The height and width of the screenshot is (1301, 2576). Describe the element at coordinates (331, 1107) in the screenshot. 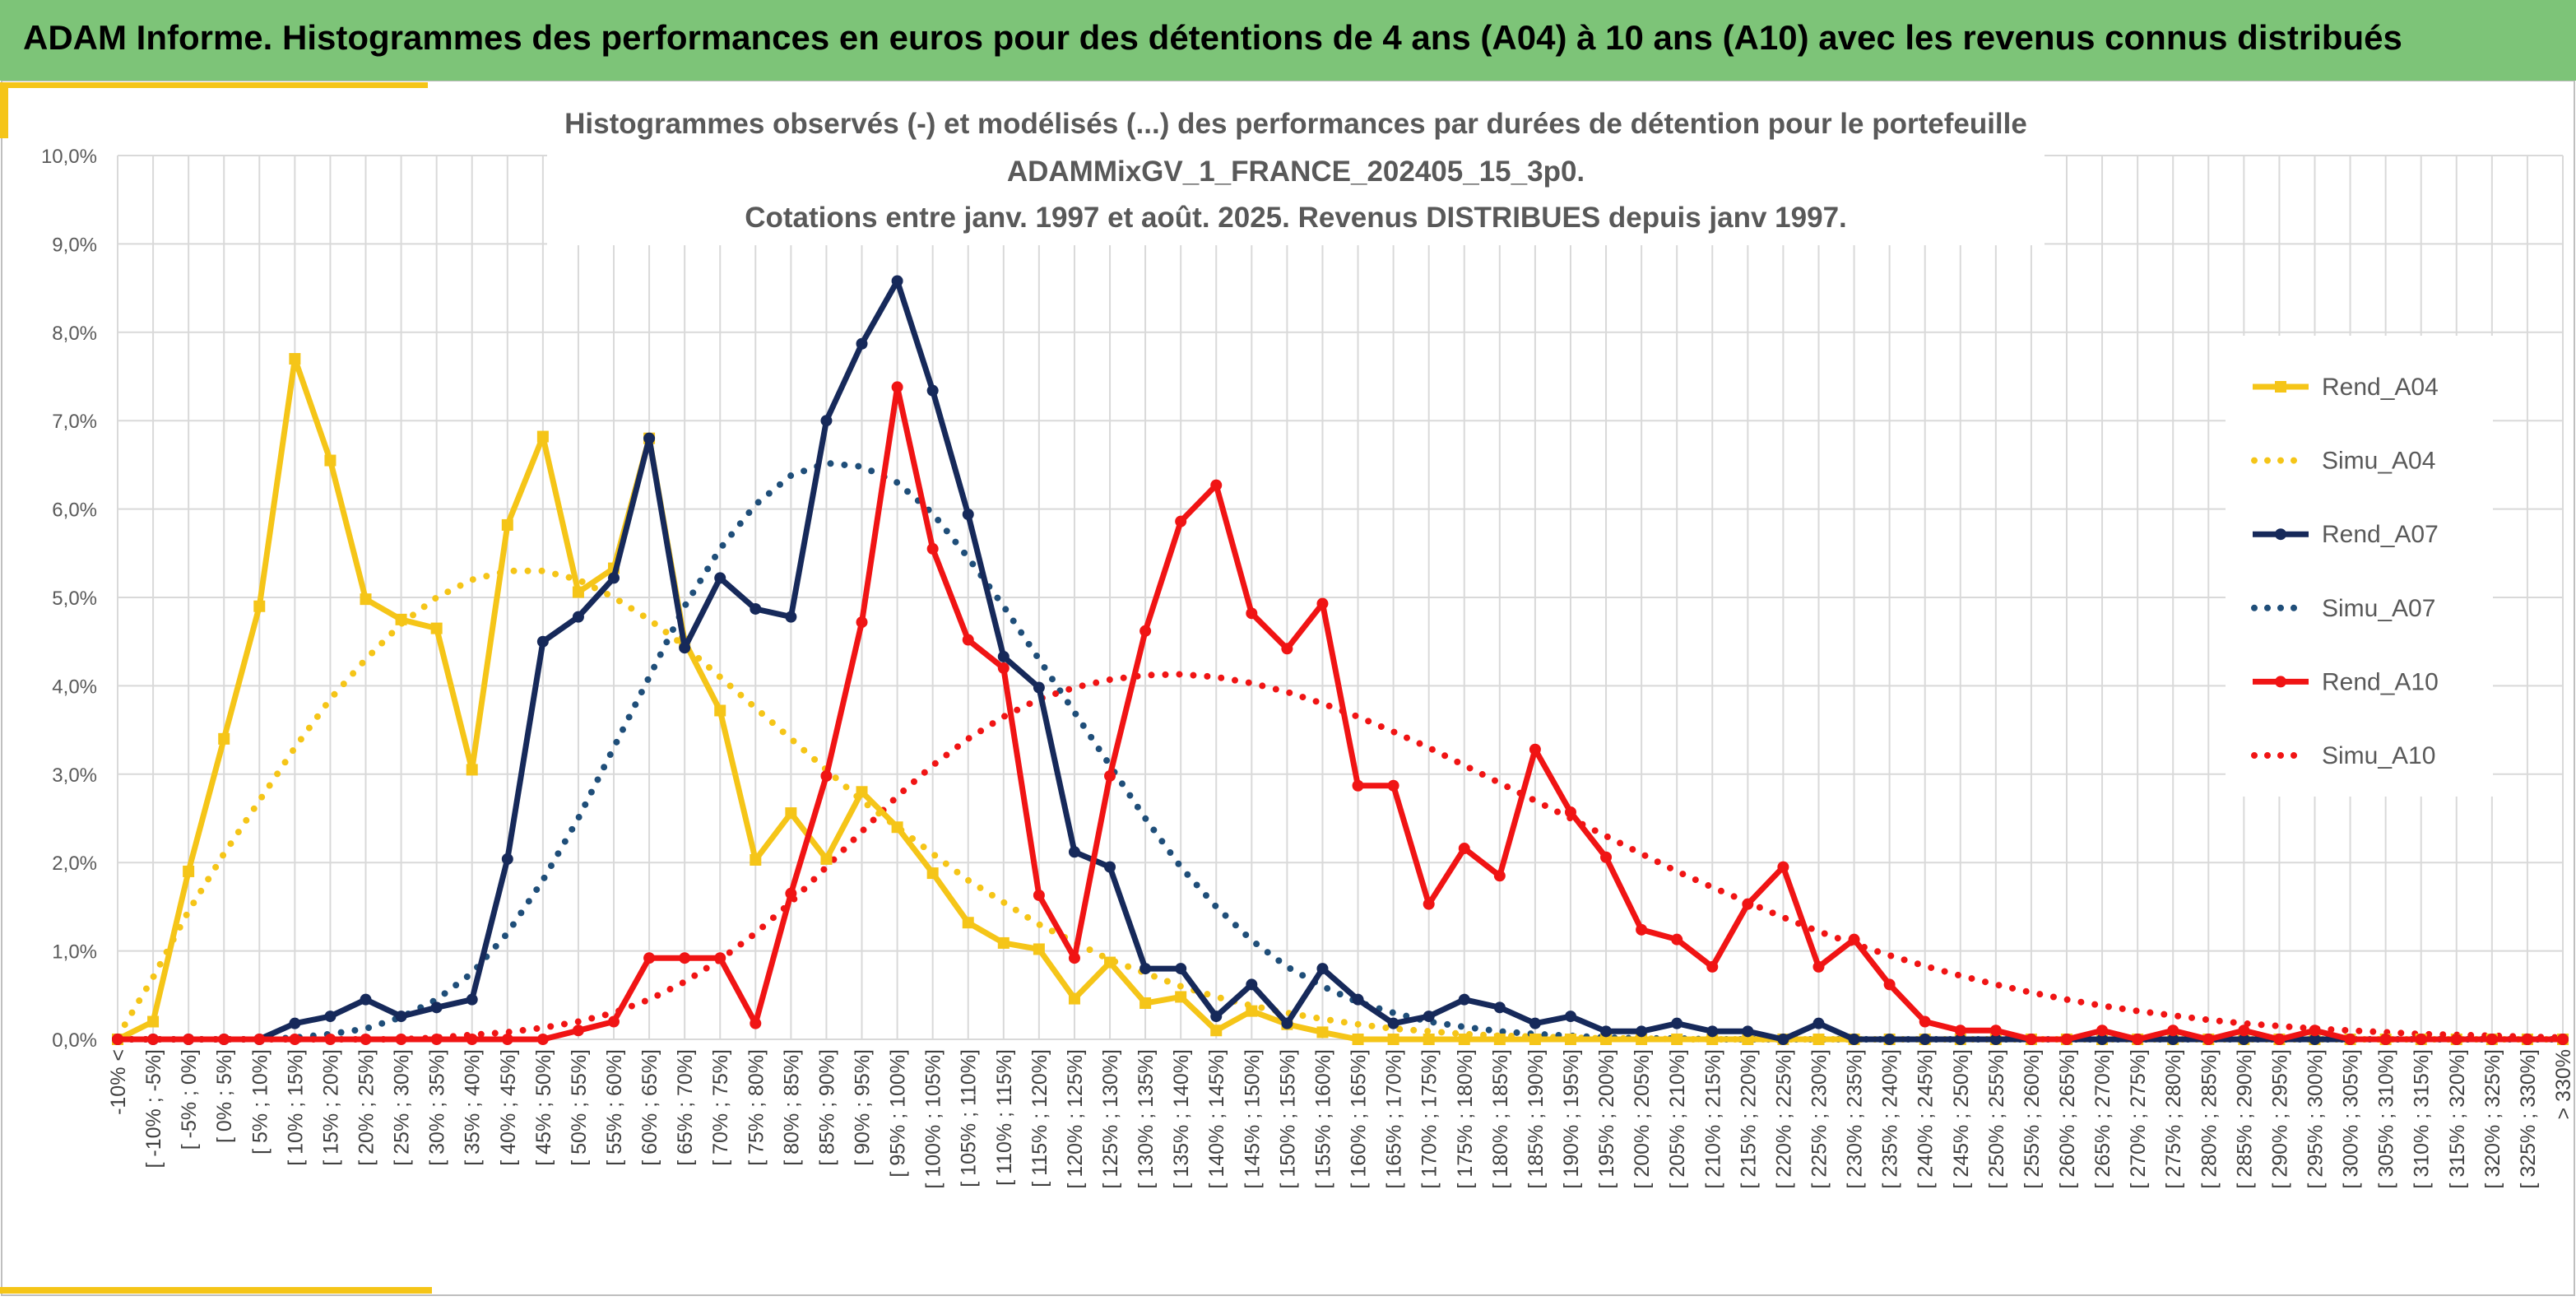

I see `x-tick-label: [ 15% ; 20%]` at that location.